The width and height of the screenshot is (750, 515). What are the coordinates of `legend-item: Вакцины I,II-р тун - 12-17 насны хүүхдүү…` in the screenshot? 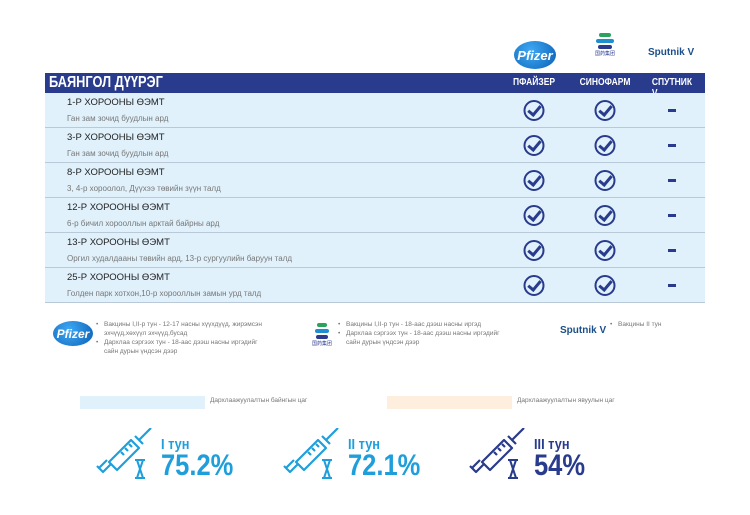 It's located at (181, 329).